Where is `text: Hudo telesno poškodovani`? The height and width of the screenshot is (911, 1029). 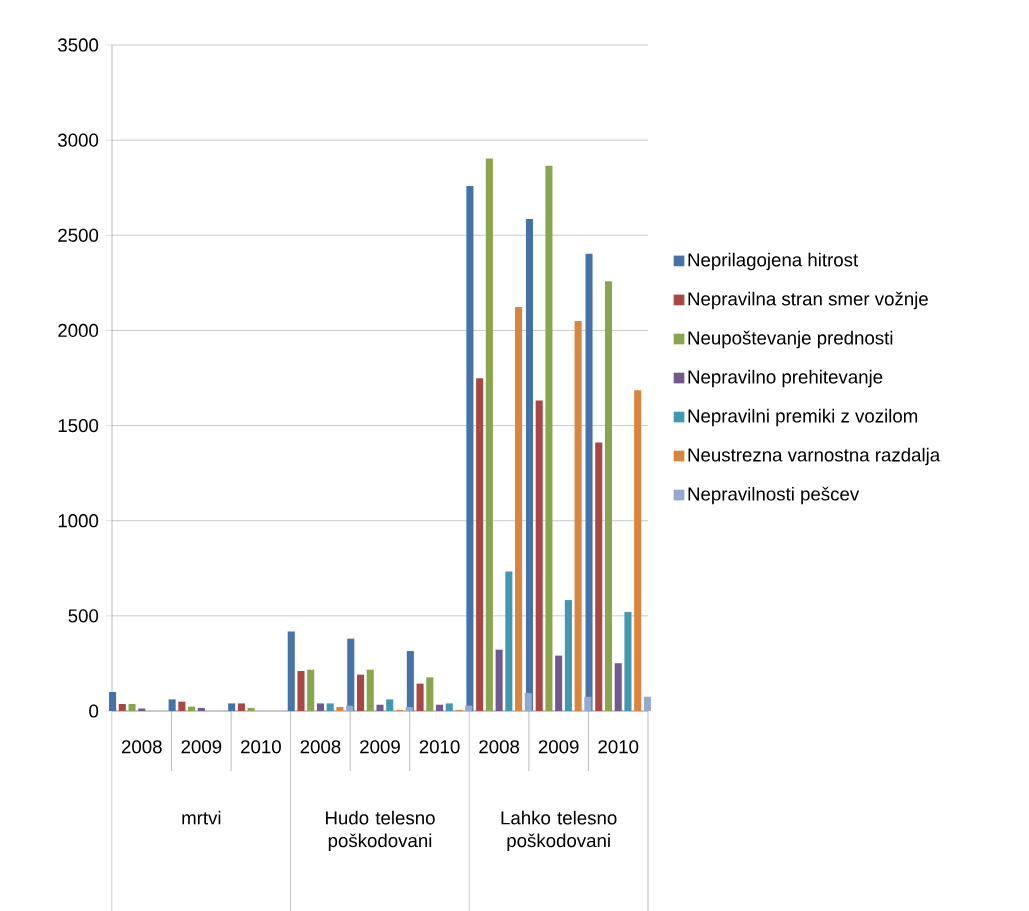
text: Hudo telesno poškodovani is located at coordinates (380, 830).